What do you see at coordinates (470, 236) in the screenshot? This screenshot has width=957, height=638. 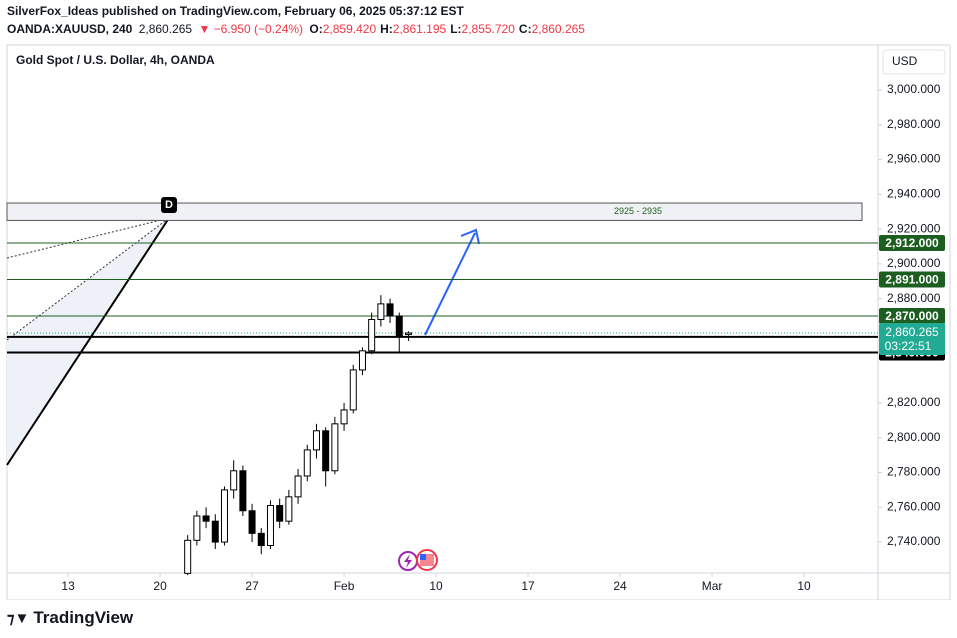 I see `arrow-head` at bounding box center [470, 236].